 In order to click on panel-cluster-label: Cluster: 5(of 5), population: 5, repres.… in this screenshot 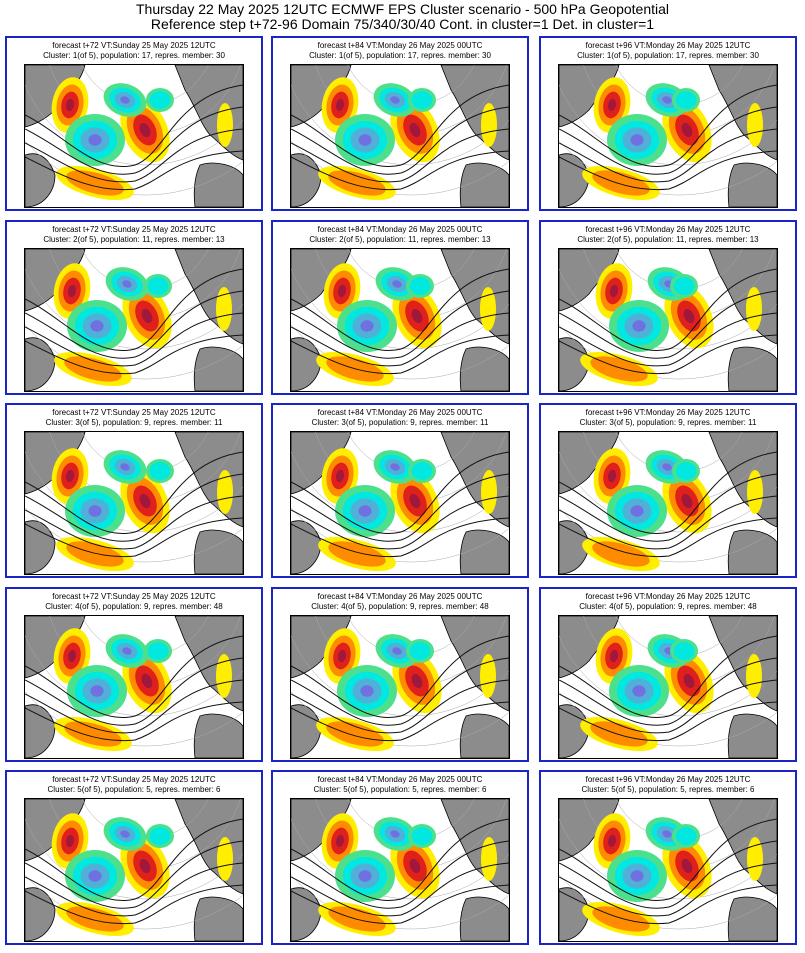, I will do `click(668, 789)`.